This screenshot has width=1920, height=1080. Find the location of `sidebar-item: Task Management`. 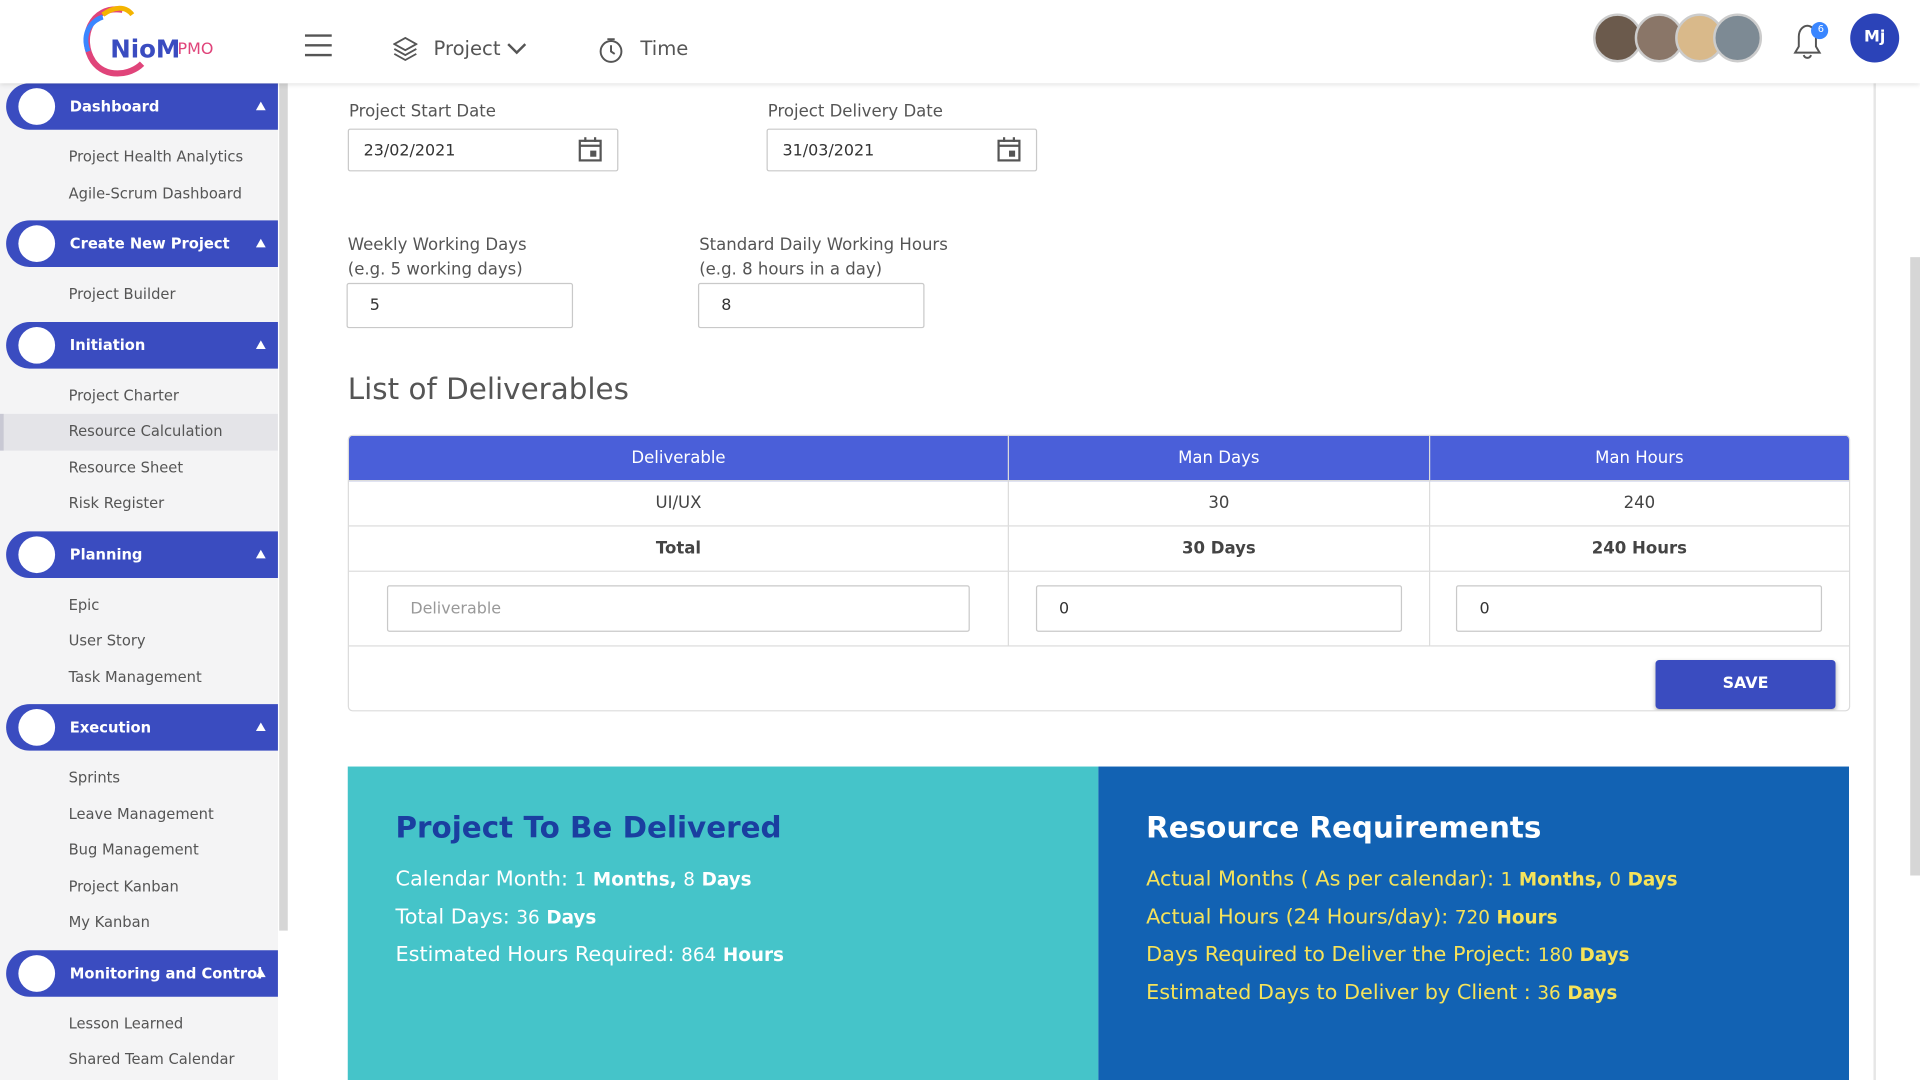

sidebar-item: Task Management is located at coordinates (135, 676).